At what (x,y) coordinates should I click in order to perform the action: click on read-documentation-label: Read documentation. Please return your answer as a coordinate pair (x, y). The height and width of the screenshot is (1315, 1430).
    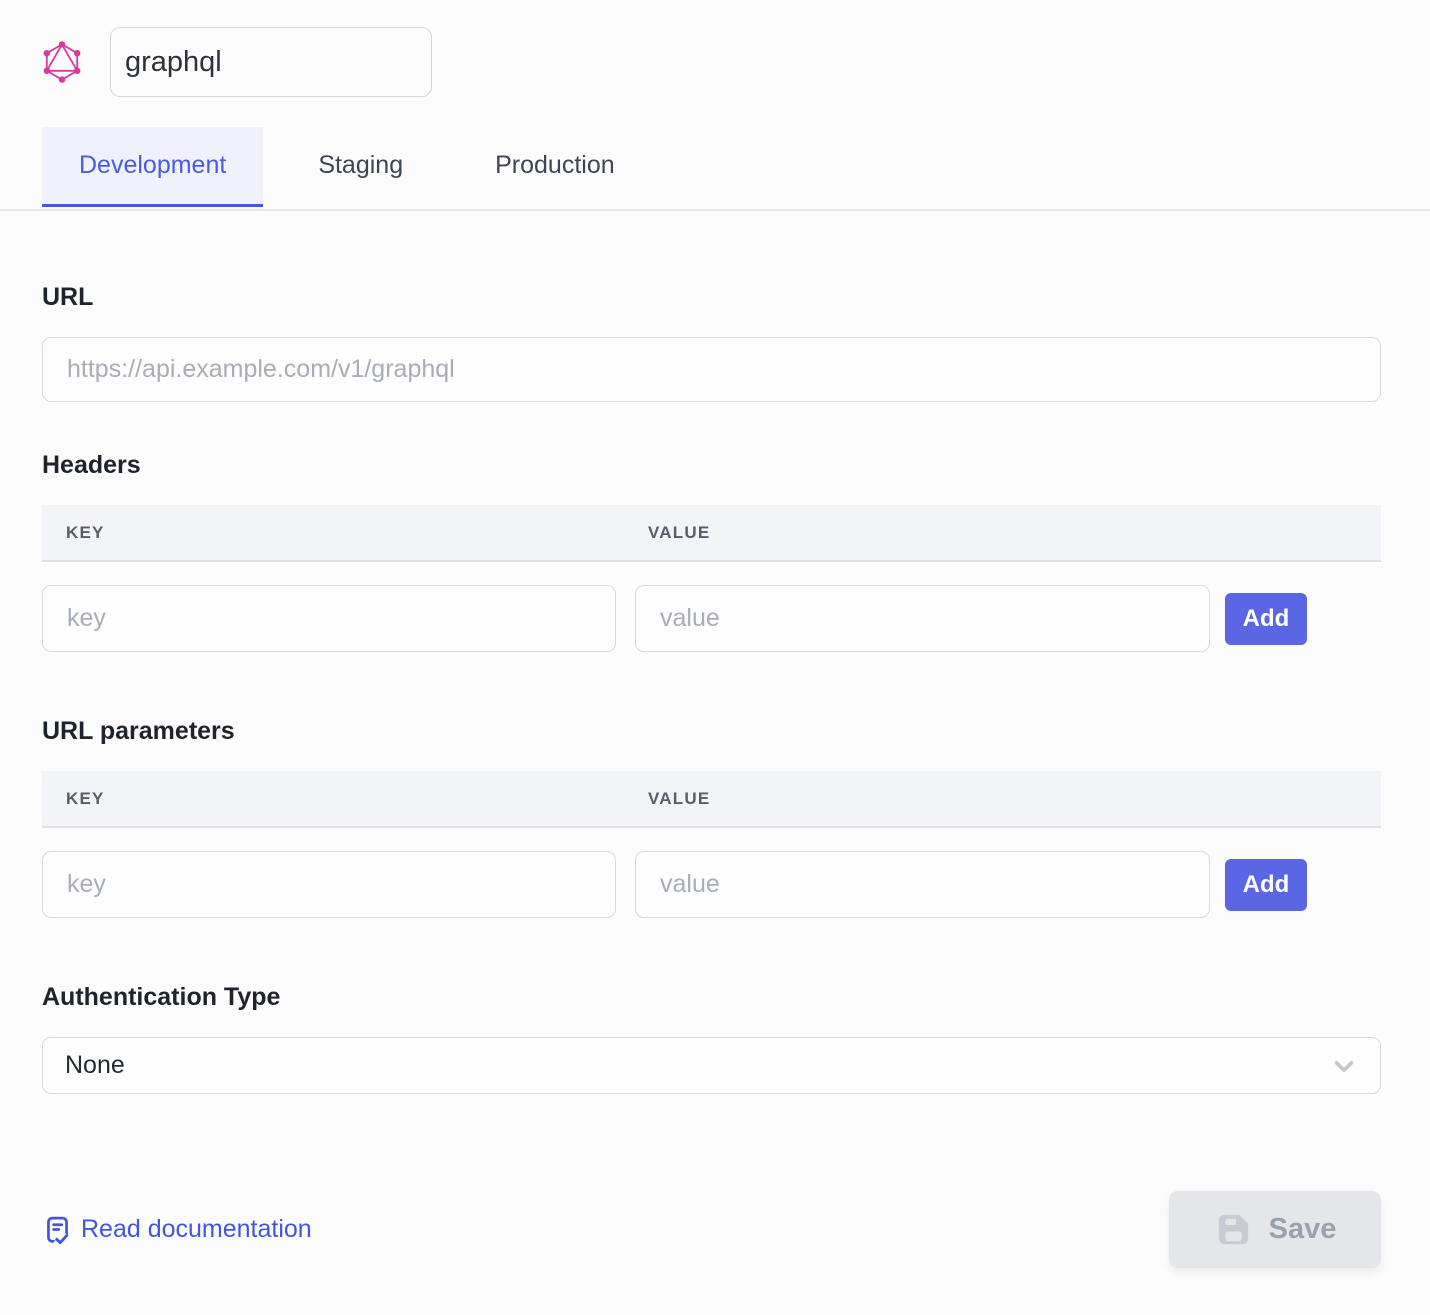
    Looking at the image, I should click on (196, 1229).